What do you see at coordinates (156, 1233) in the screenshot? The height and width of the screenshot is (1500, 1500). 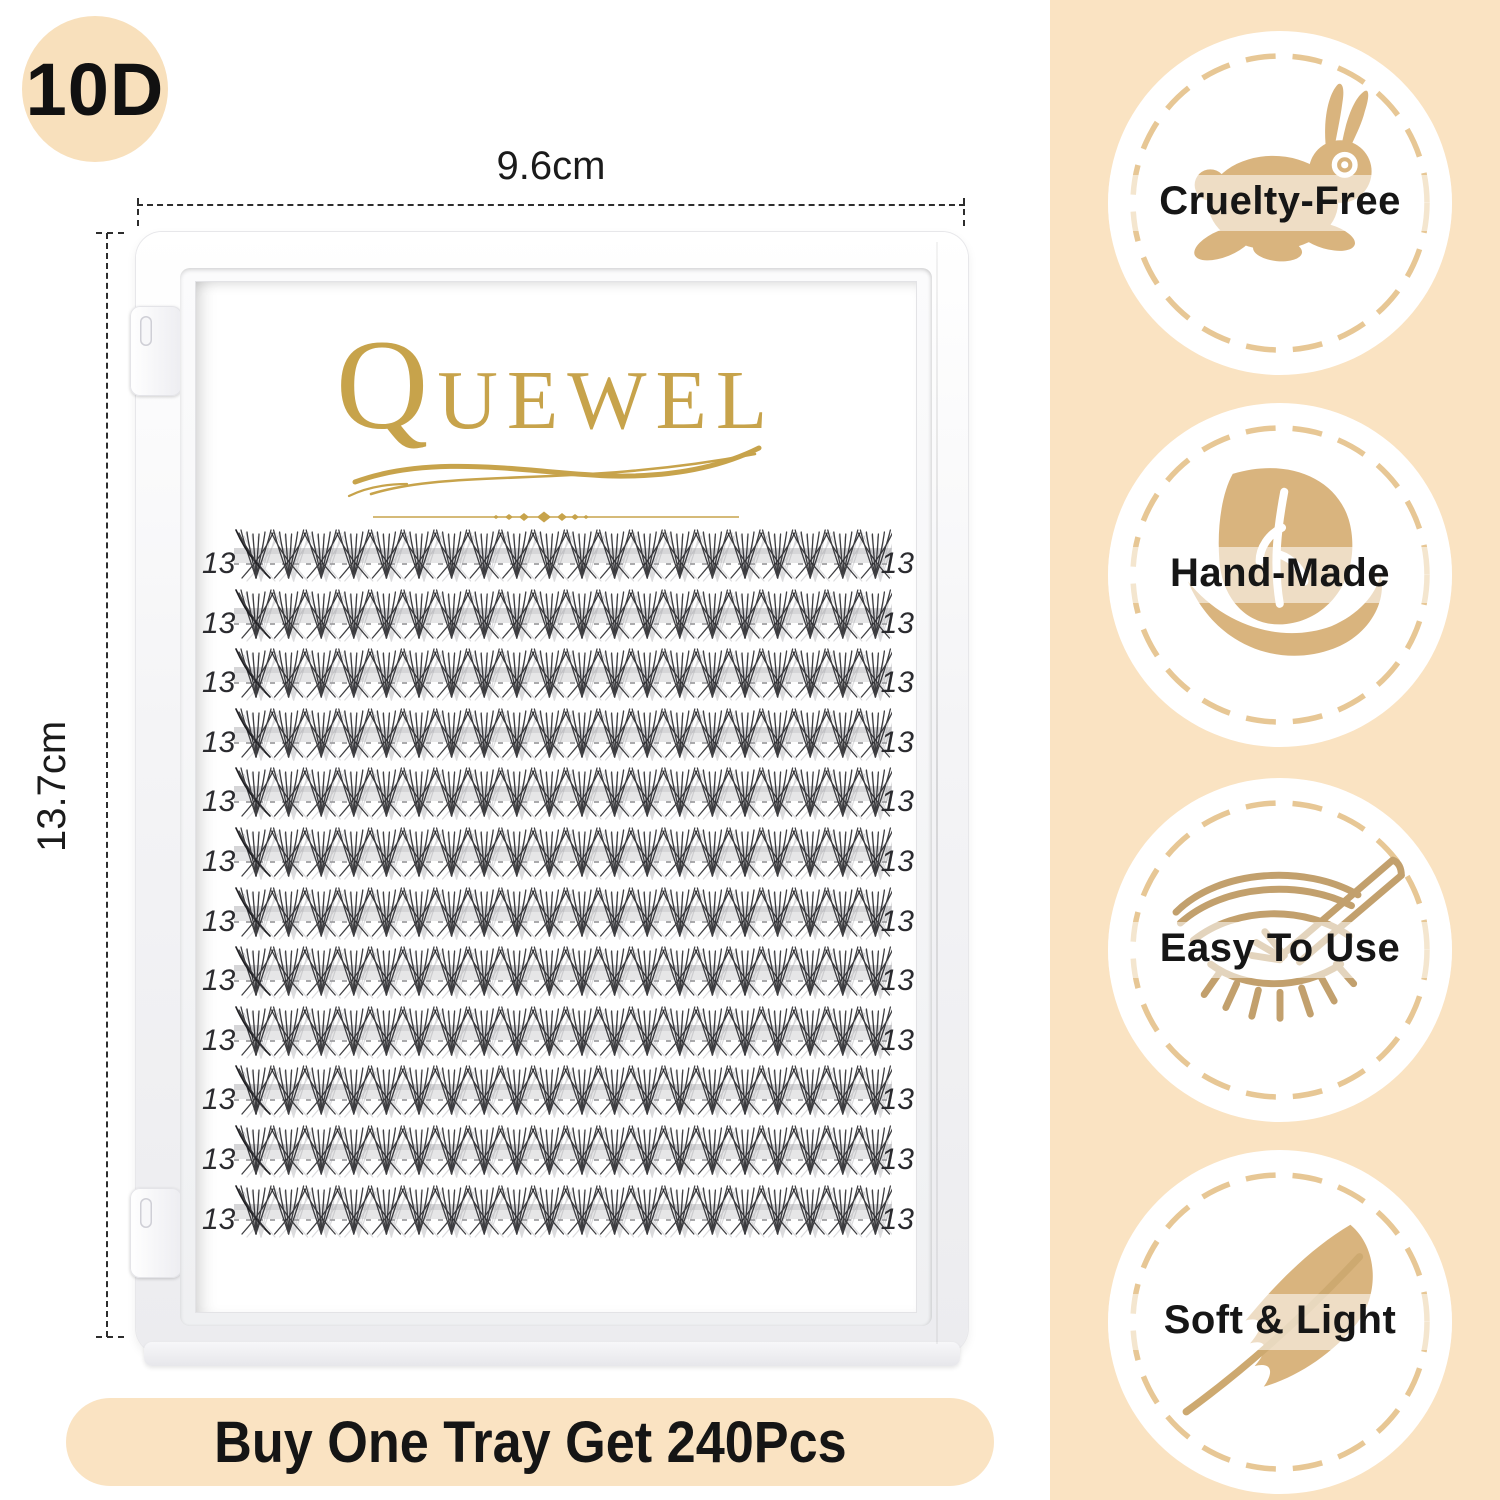 I see `case-hinge-bottom` at bounding box center [156, 1233].